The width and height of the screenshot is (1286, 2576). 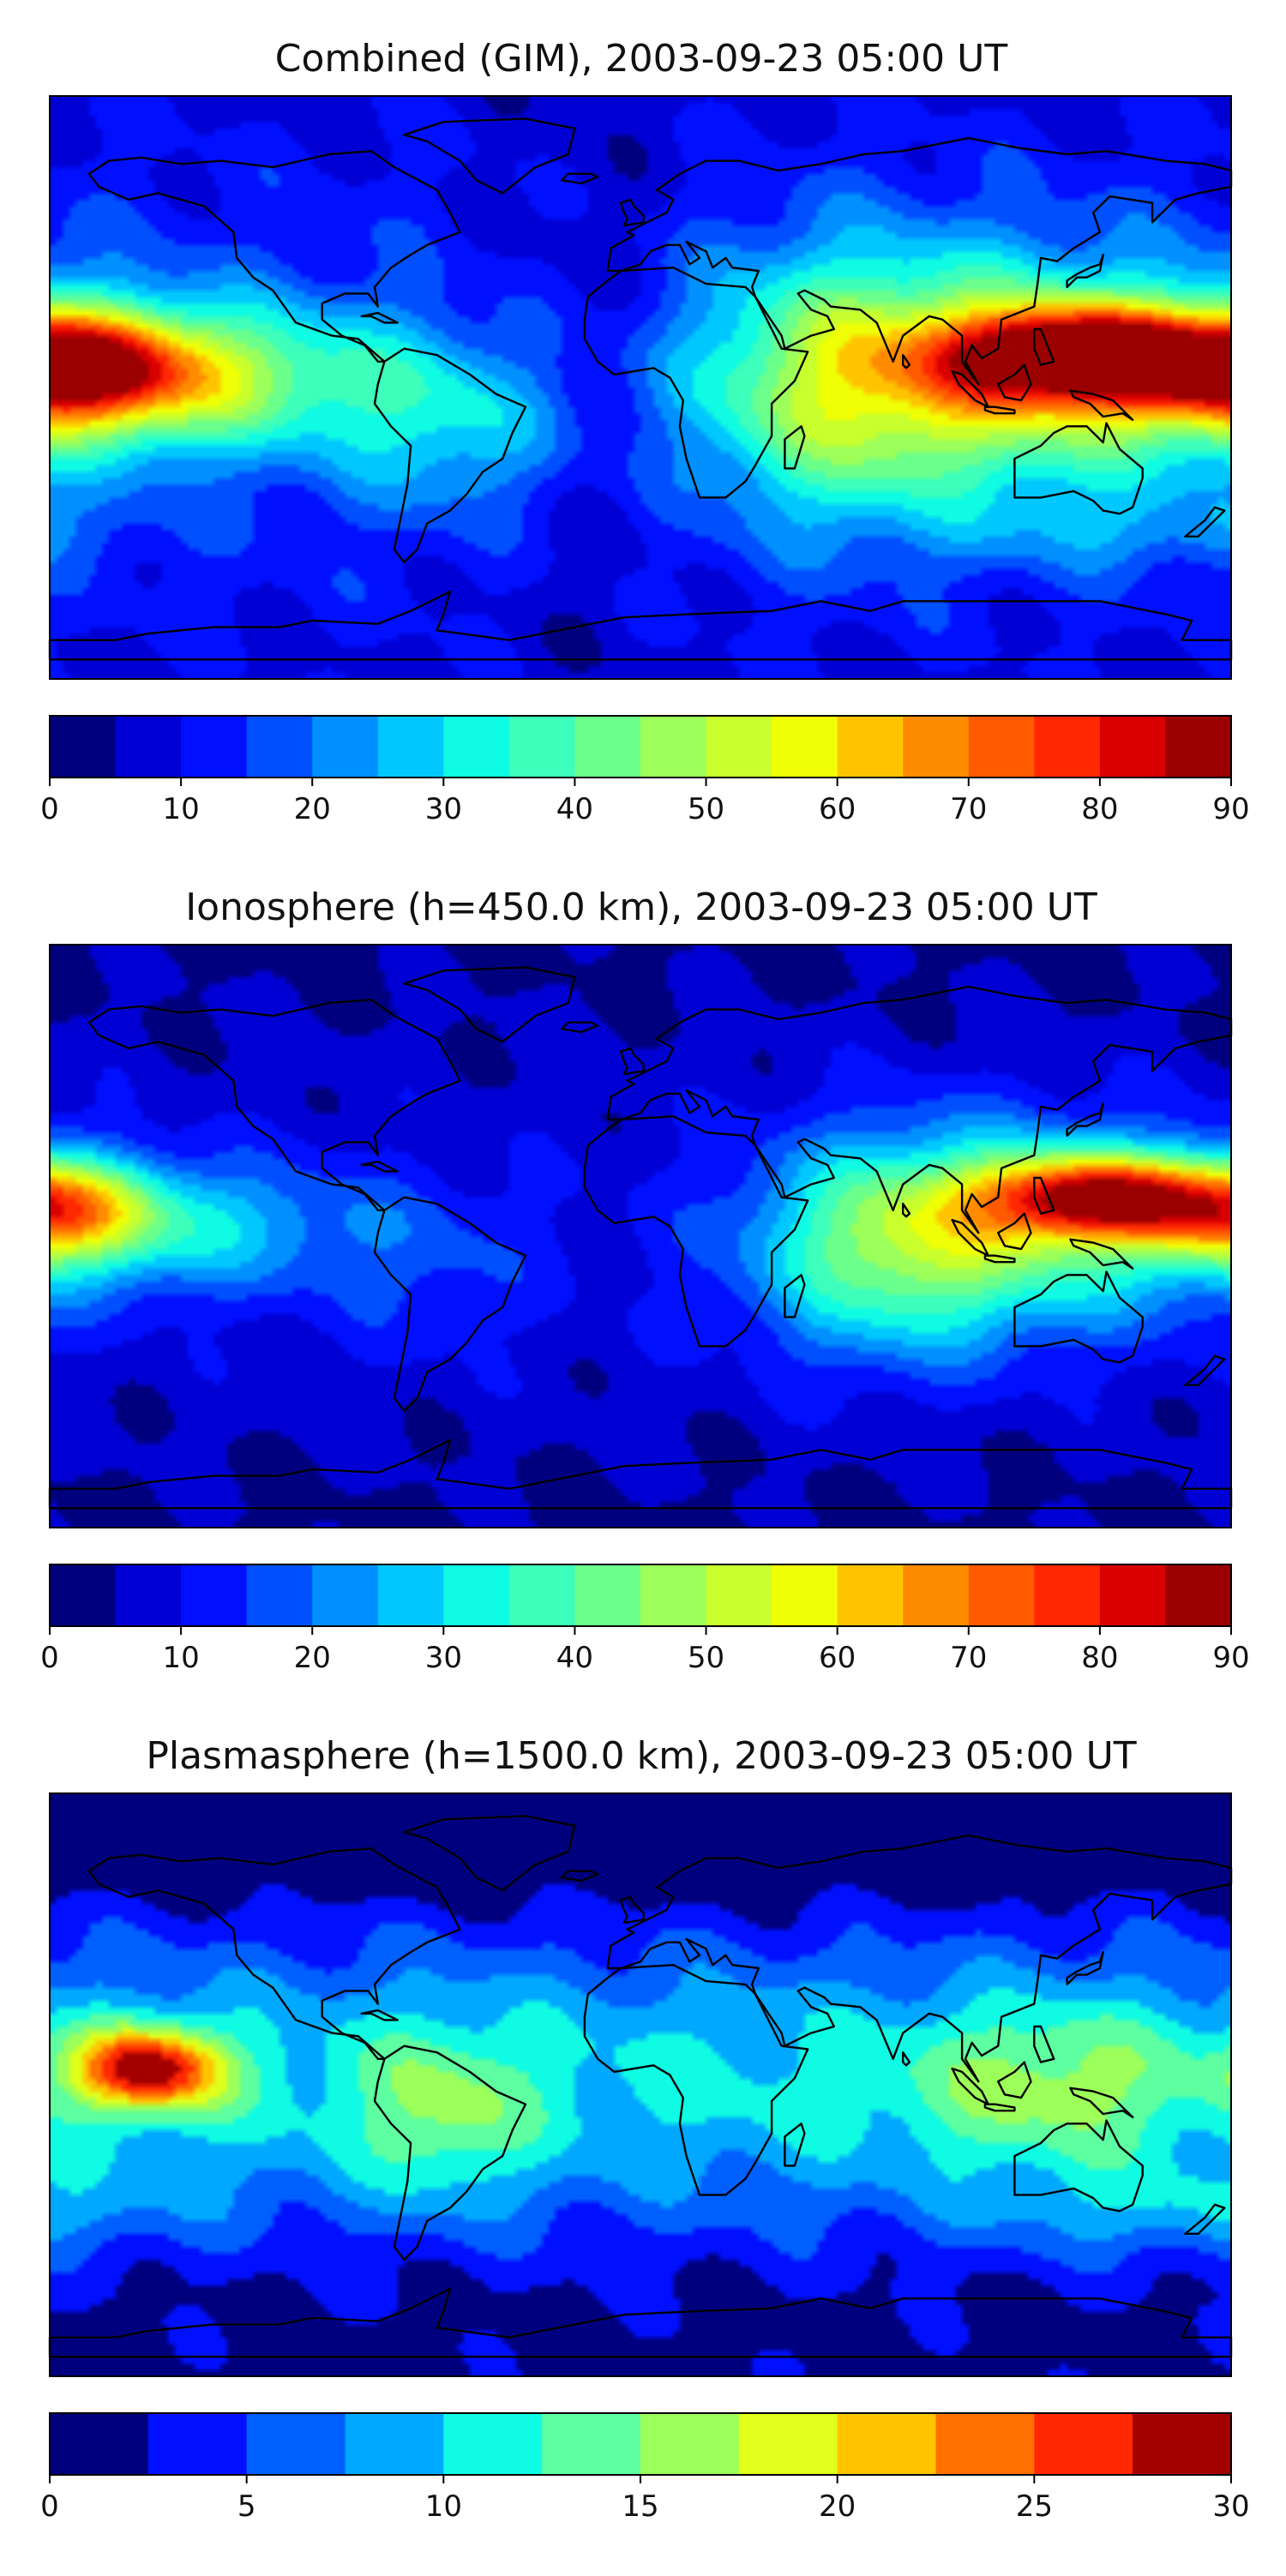 I want to click on colorbar-ionosphere: 0 10 20 30 40 50 60 70 80 90, so click(x=645, y=1619).